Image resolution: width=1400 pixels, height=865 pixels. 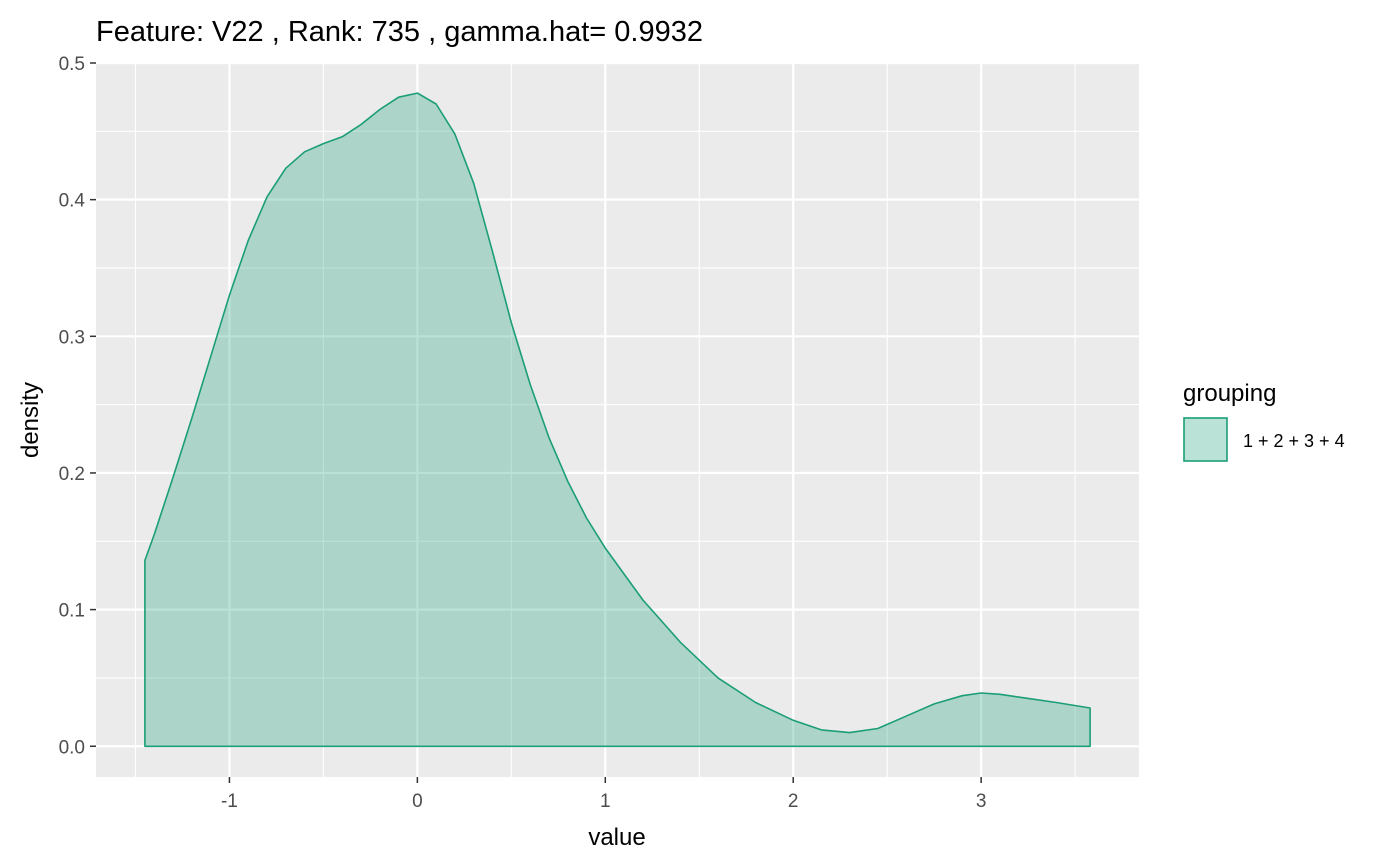 What do you see at coordinates (72, 611) in the screenshot?
I see `y-tick-label: 0.1` at bounding box center [72, 611].